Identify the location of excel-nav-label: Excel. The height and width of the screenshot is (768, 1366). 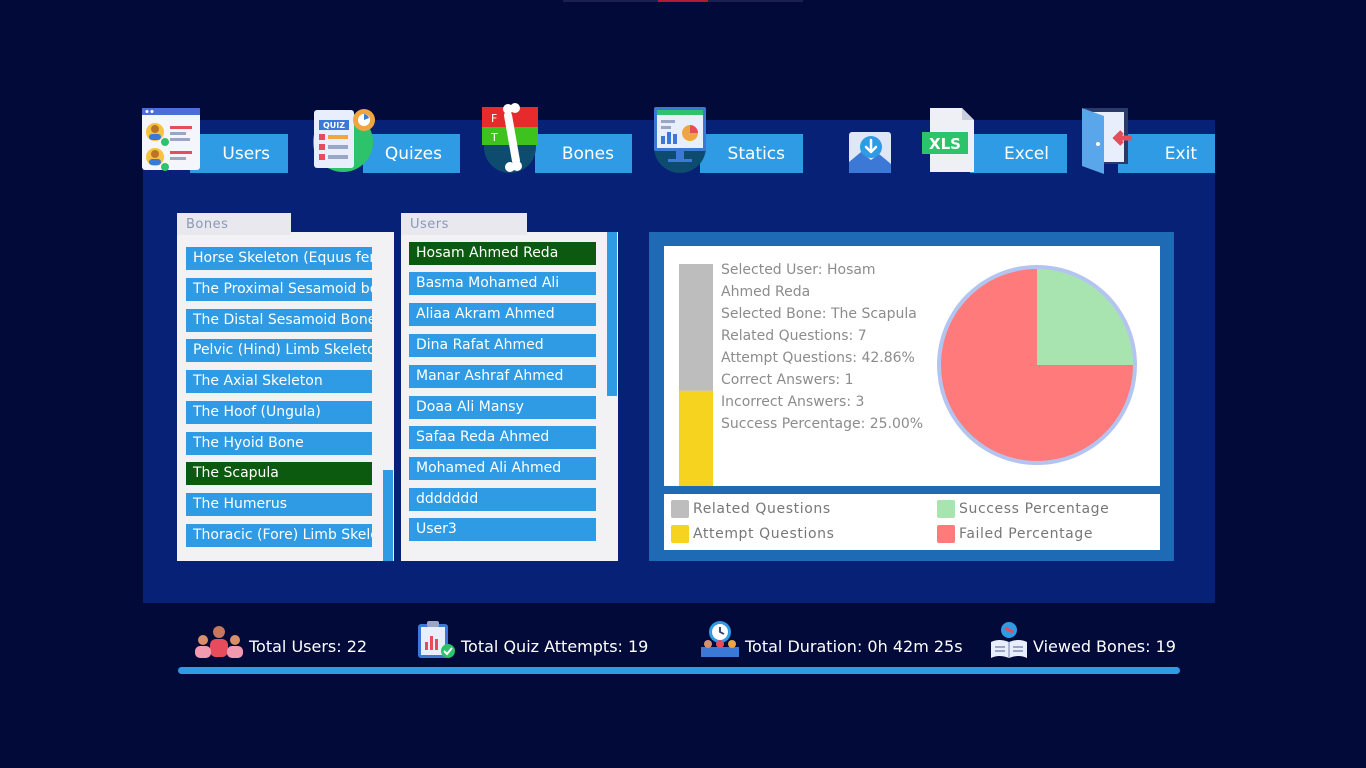
(1026, 153).